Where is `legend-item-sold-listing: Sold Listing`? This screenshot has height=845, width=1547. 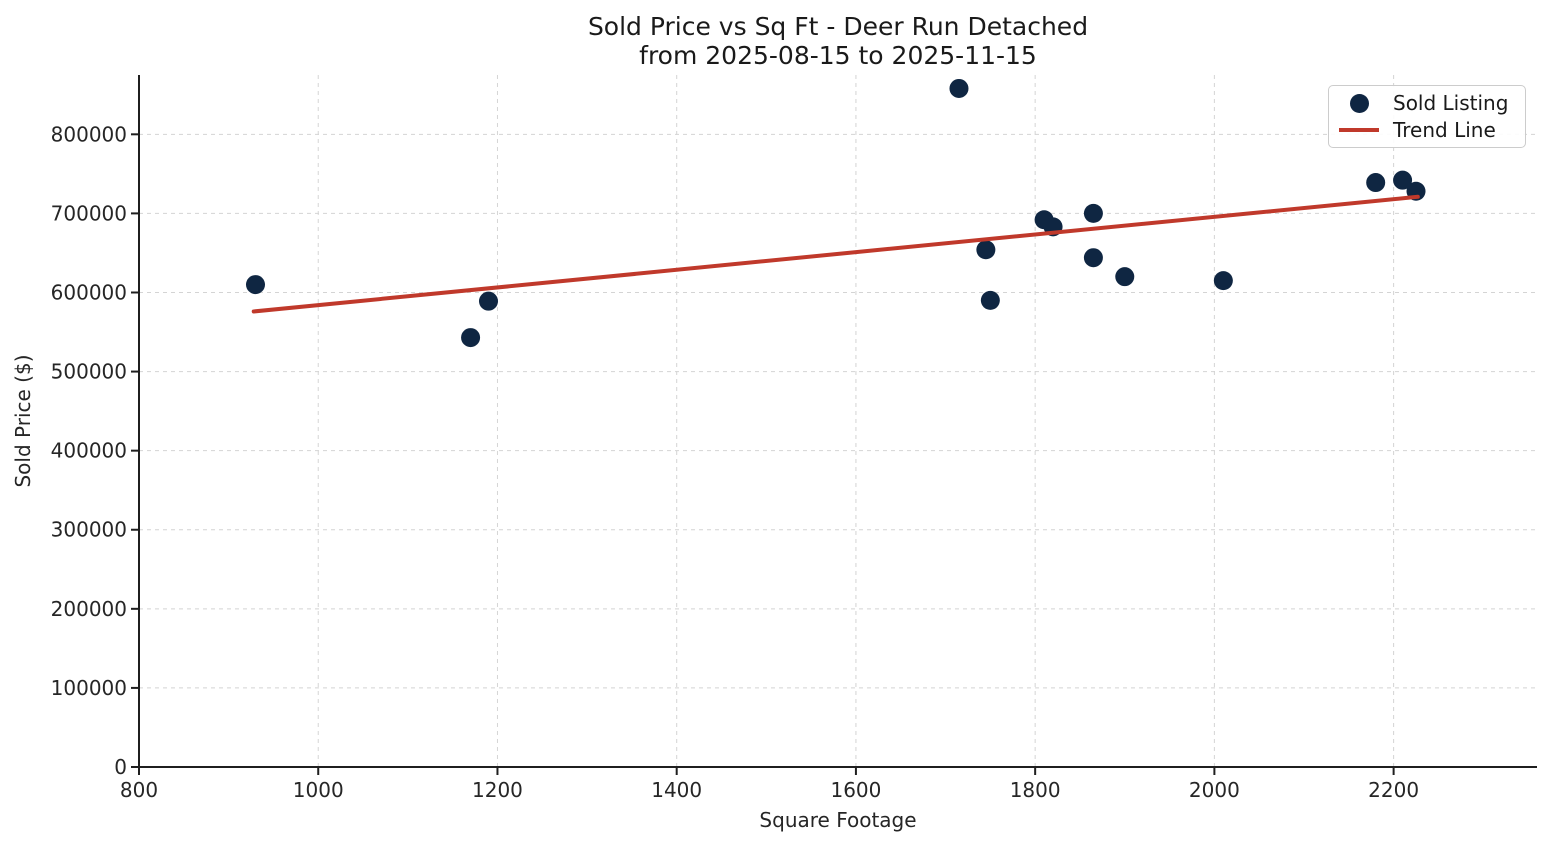 legend-item-sold-listing: Sold Listing is located at coordinates (1427, 103).